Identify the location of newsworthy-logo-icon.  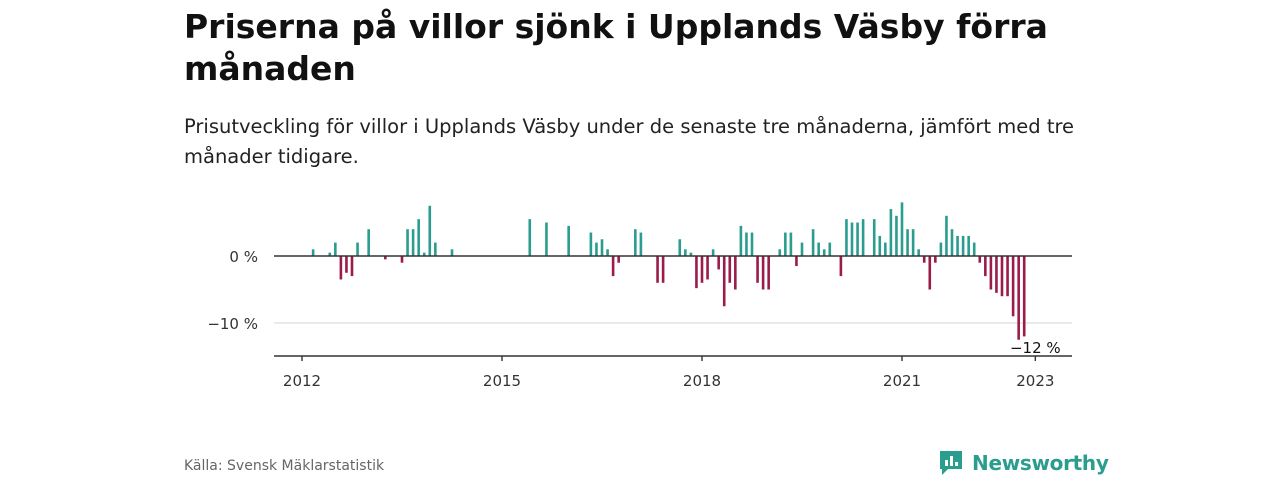
(951, 463).